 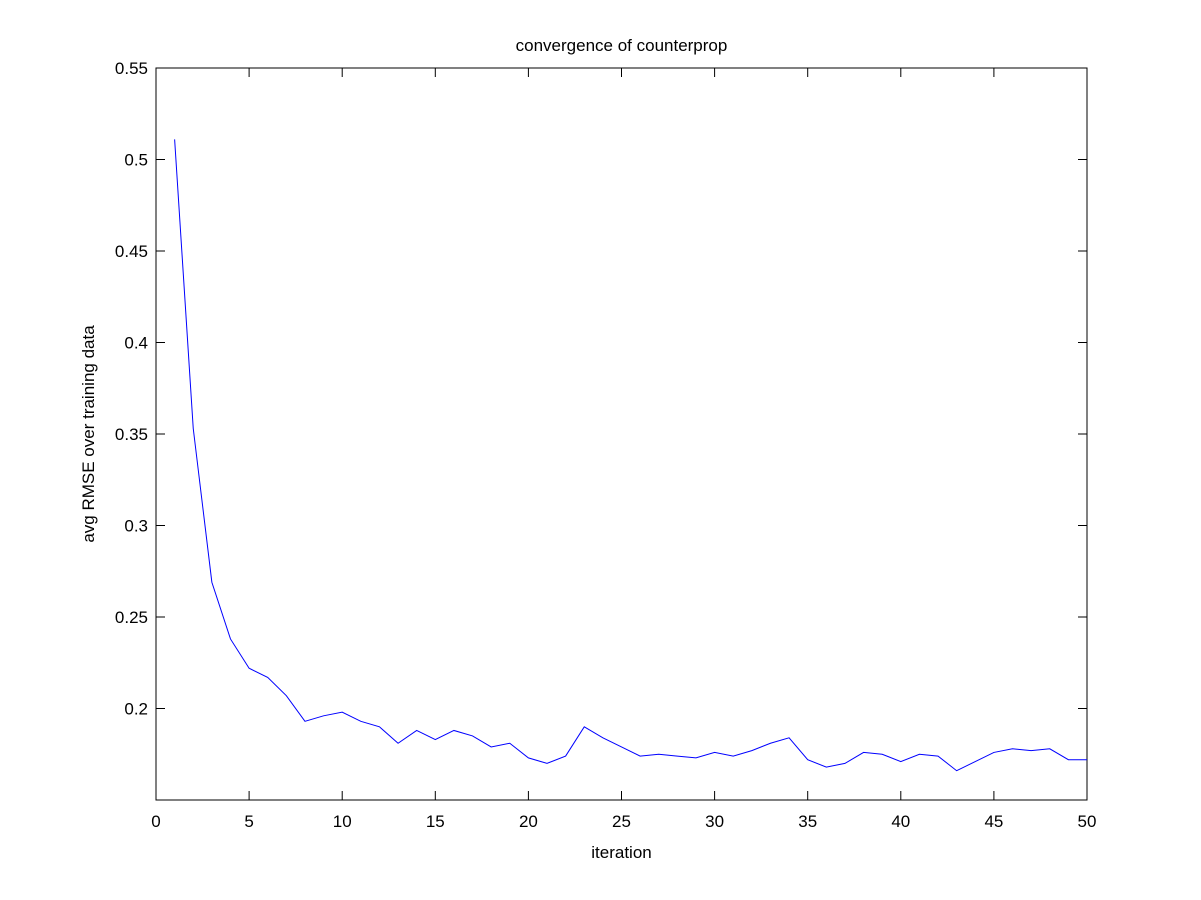 What do you see at coordinates (342, 821) in the screenshot?
I see `x-tick-label: 10` at bounding box center [342, 821].